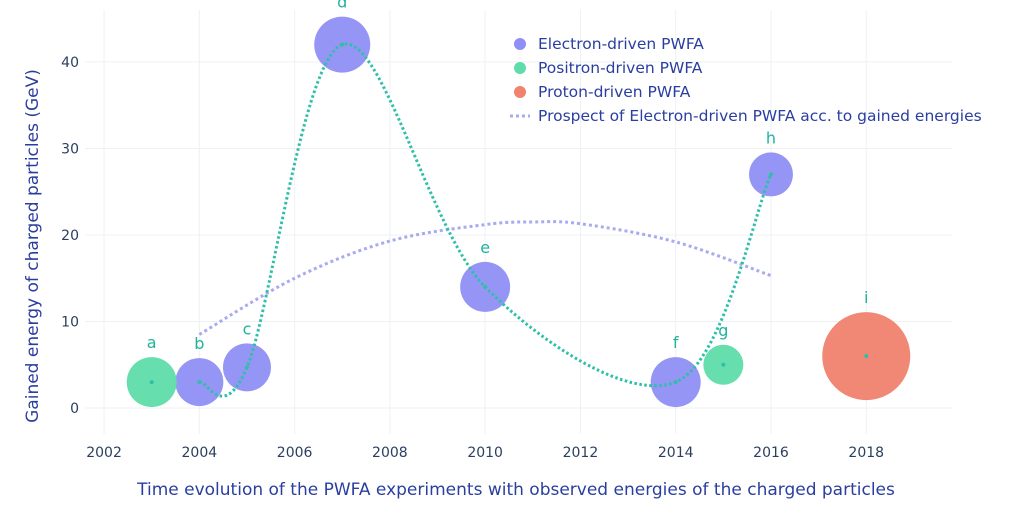  Describe the element at coordinates (104, 453) in the screenshot. I see `x-tick-label: 2002` at that location.